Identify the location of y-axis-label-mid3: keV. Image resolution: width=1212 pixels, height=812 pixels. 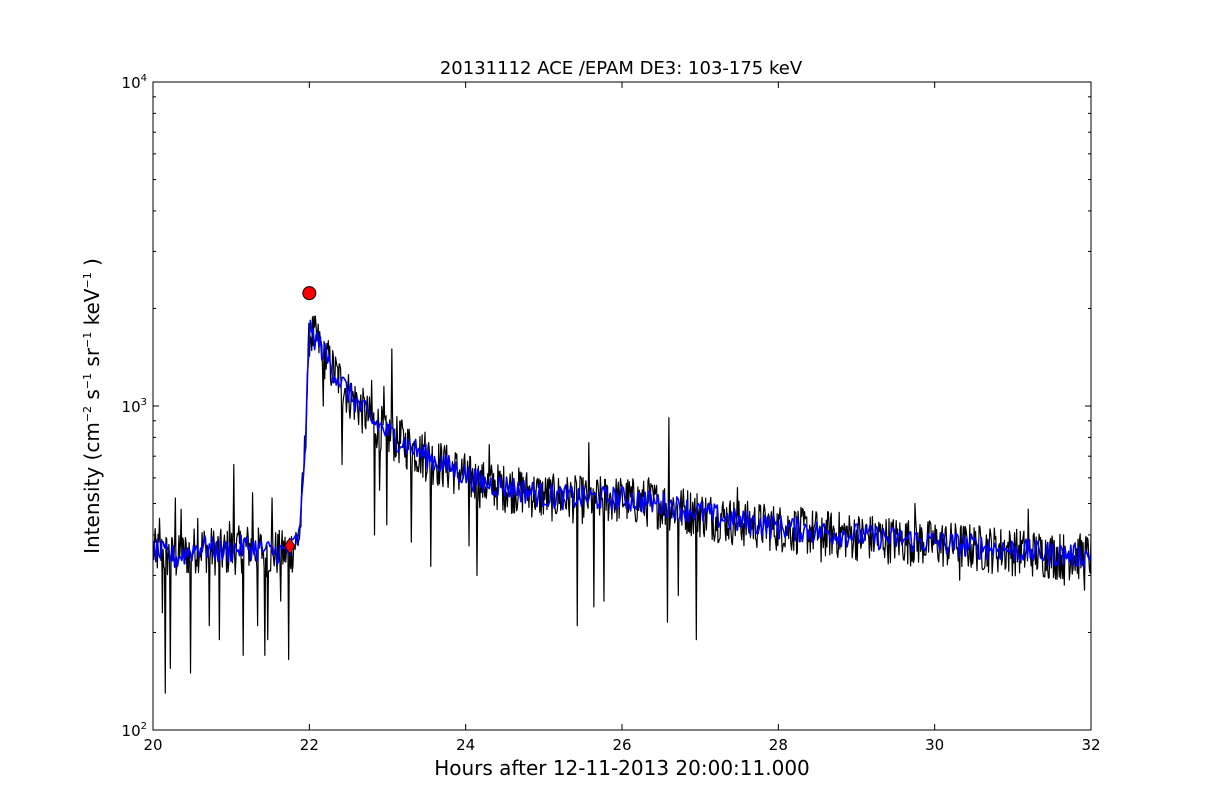
(92, 310).